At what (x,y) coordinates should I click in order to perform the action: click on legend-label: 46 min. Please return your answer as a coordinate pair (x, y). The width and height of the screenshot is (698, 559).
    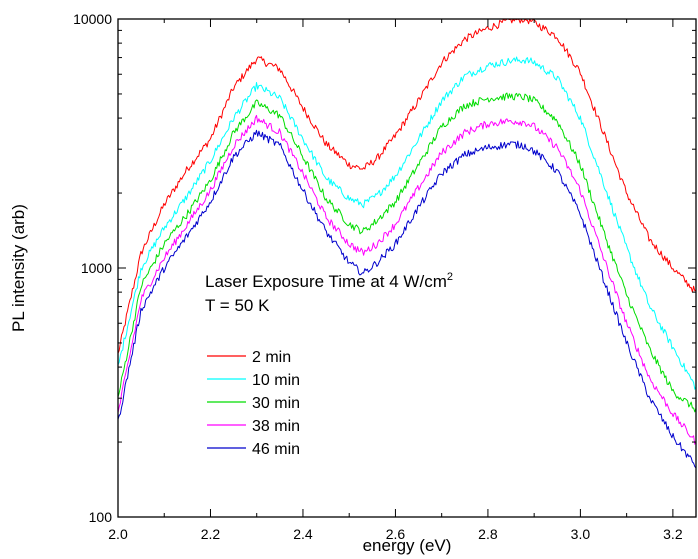
    Looking at the image, I should click on (276, 449).